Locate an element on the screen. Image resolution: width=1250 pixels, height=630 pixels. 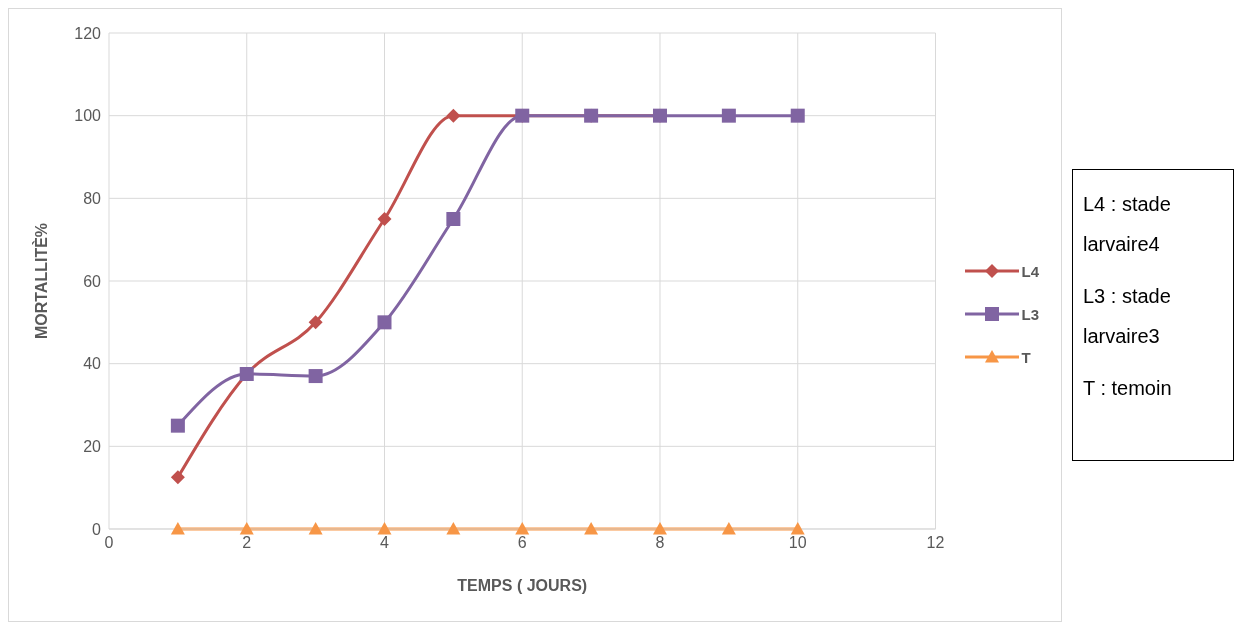
legend-label: L3 is located at coordinates (1030, 314).